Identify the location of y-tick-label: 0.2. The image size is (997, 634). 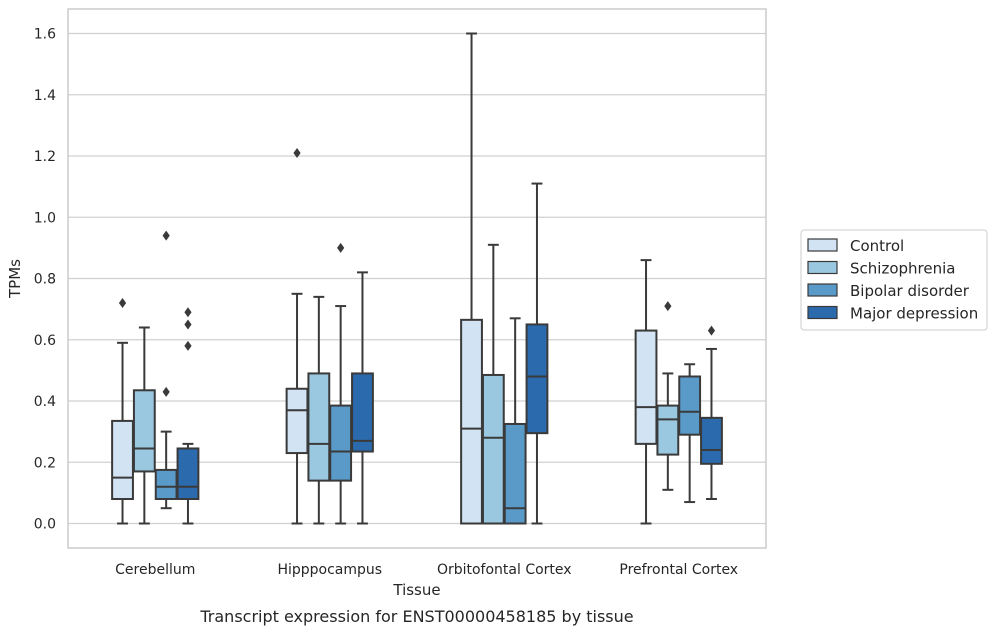
(45, 463).